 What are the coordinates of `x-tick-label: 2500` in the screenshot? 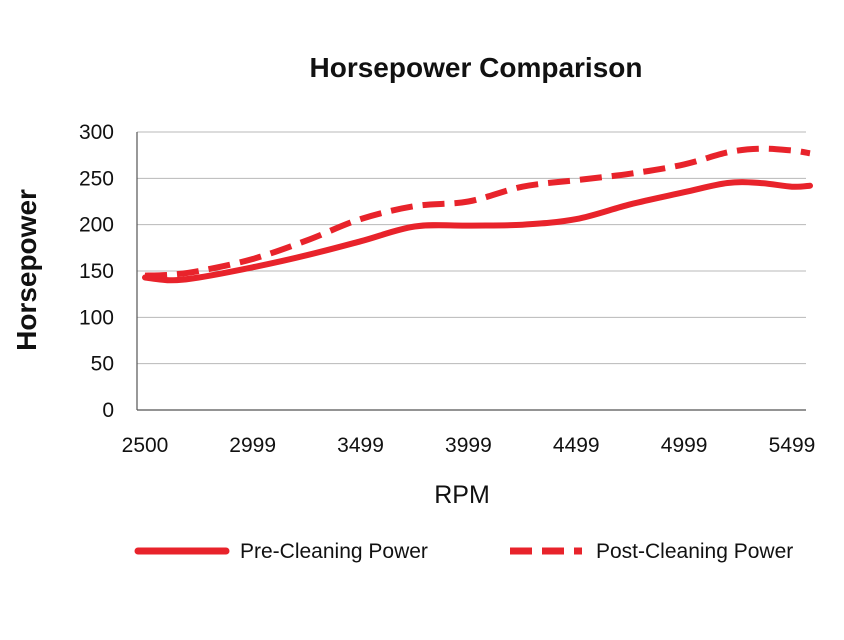 It's located at (145, 445).